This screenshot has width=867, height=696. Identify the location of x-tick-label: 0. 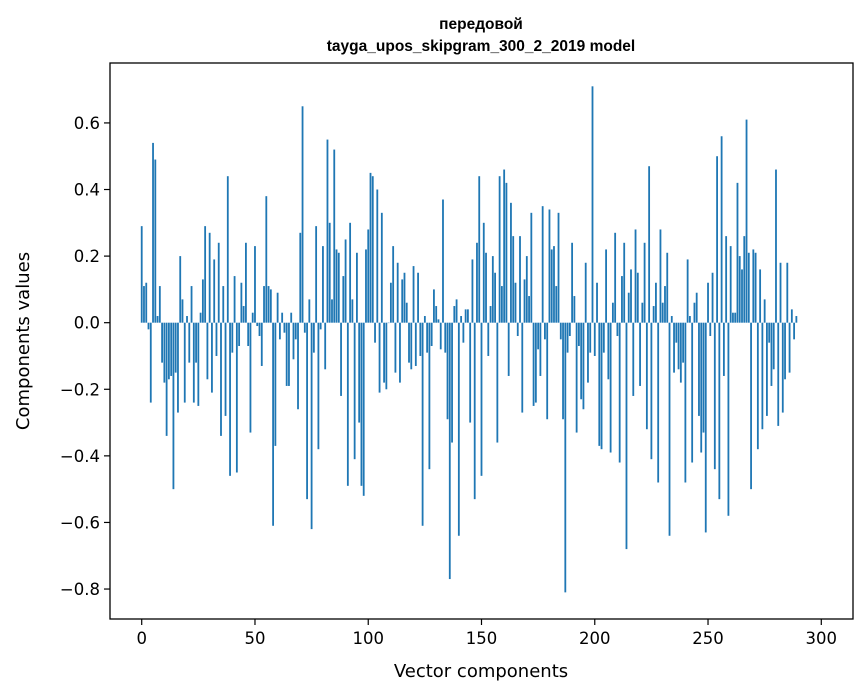
(141, 638).